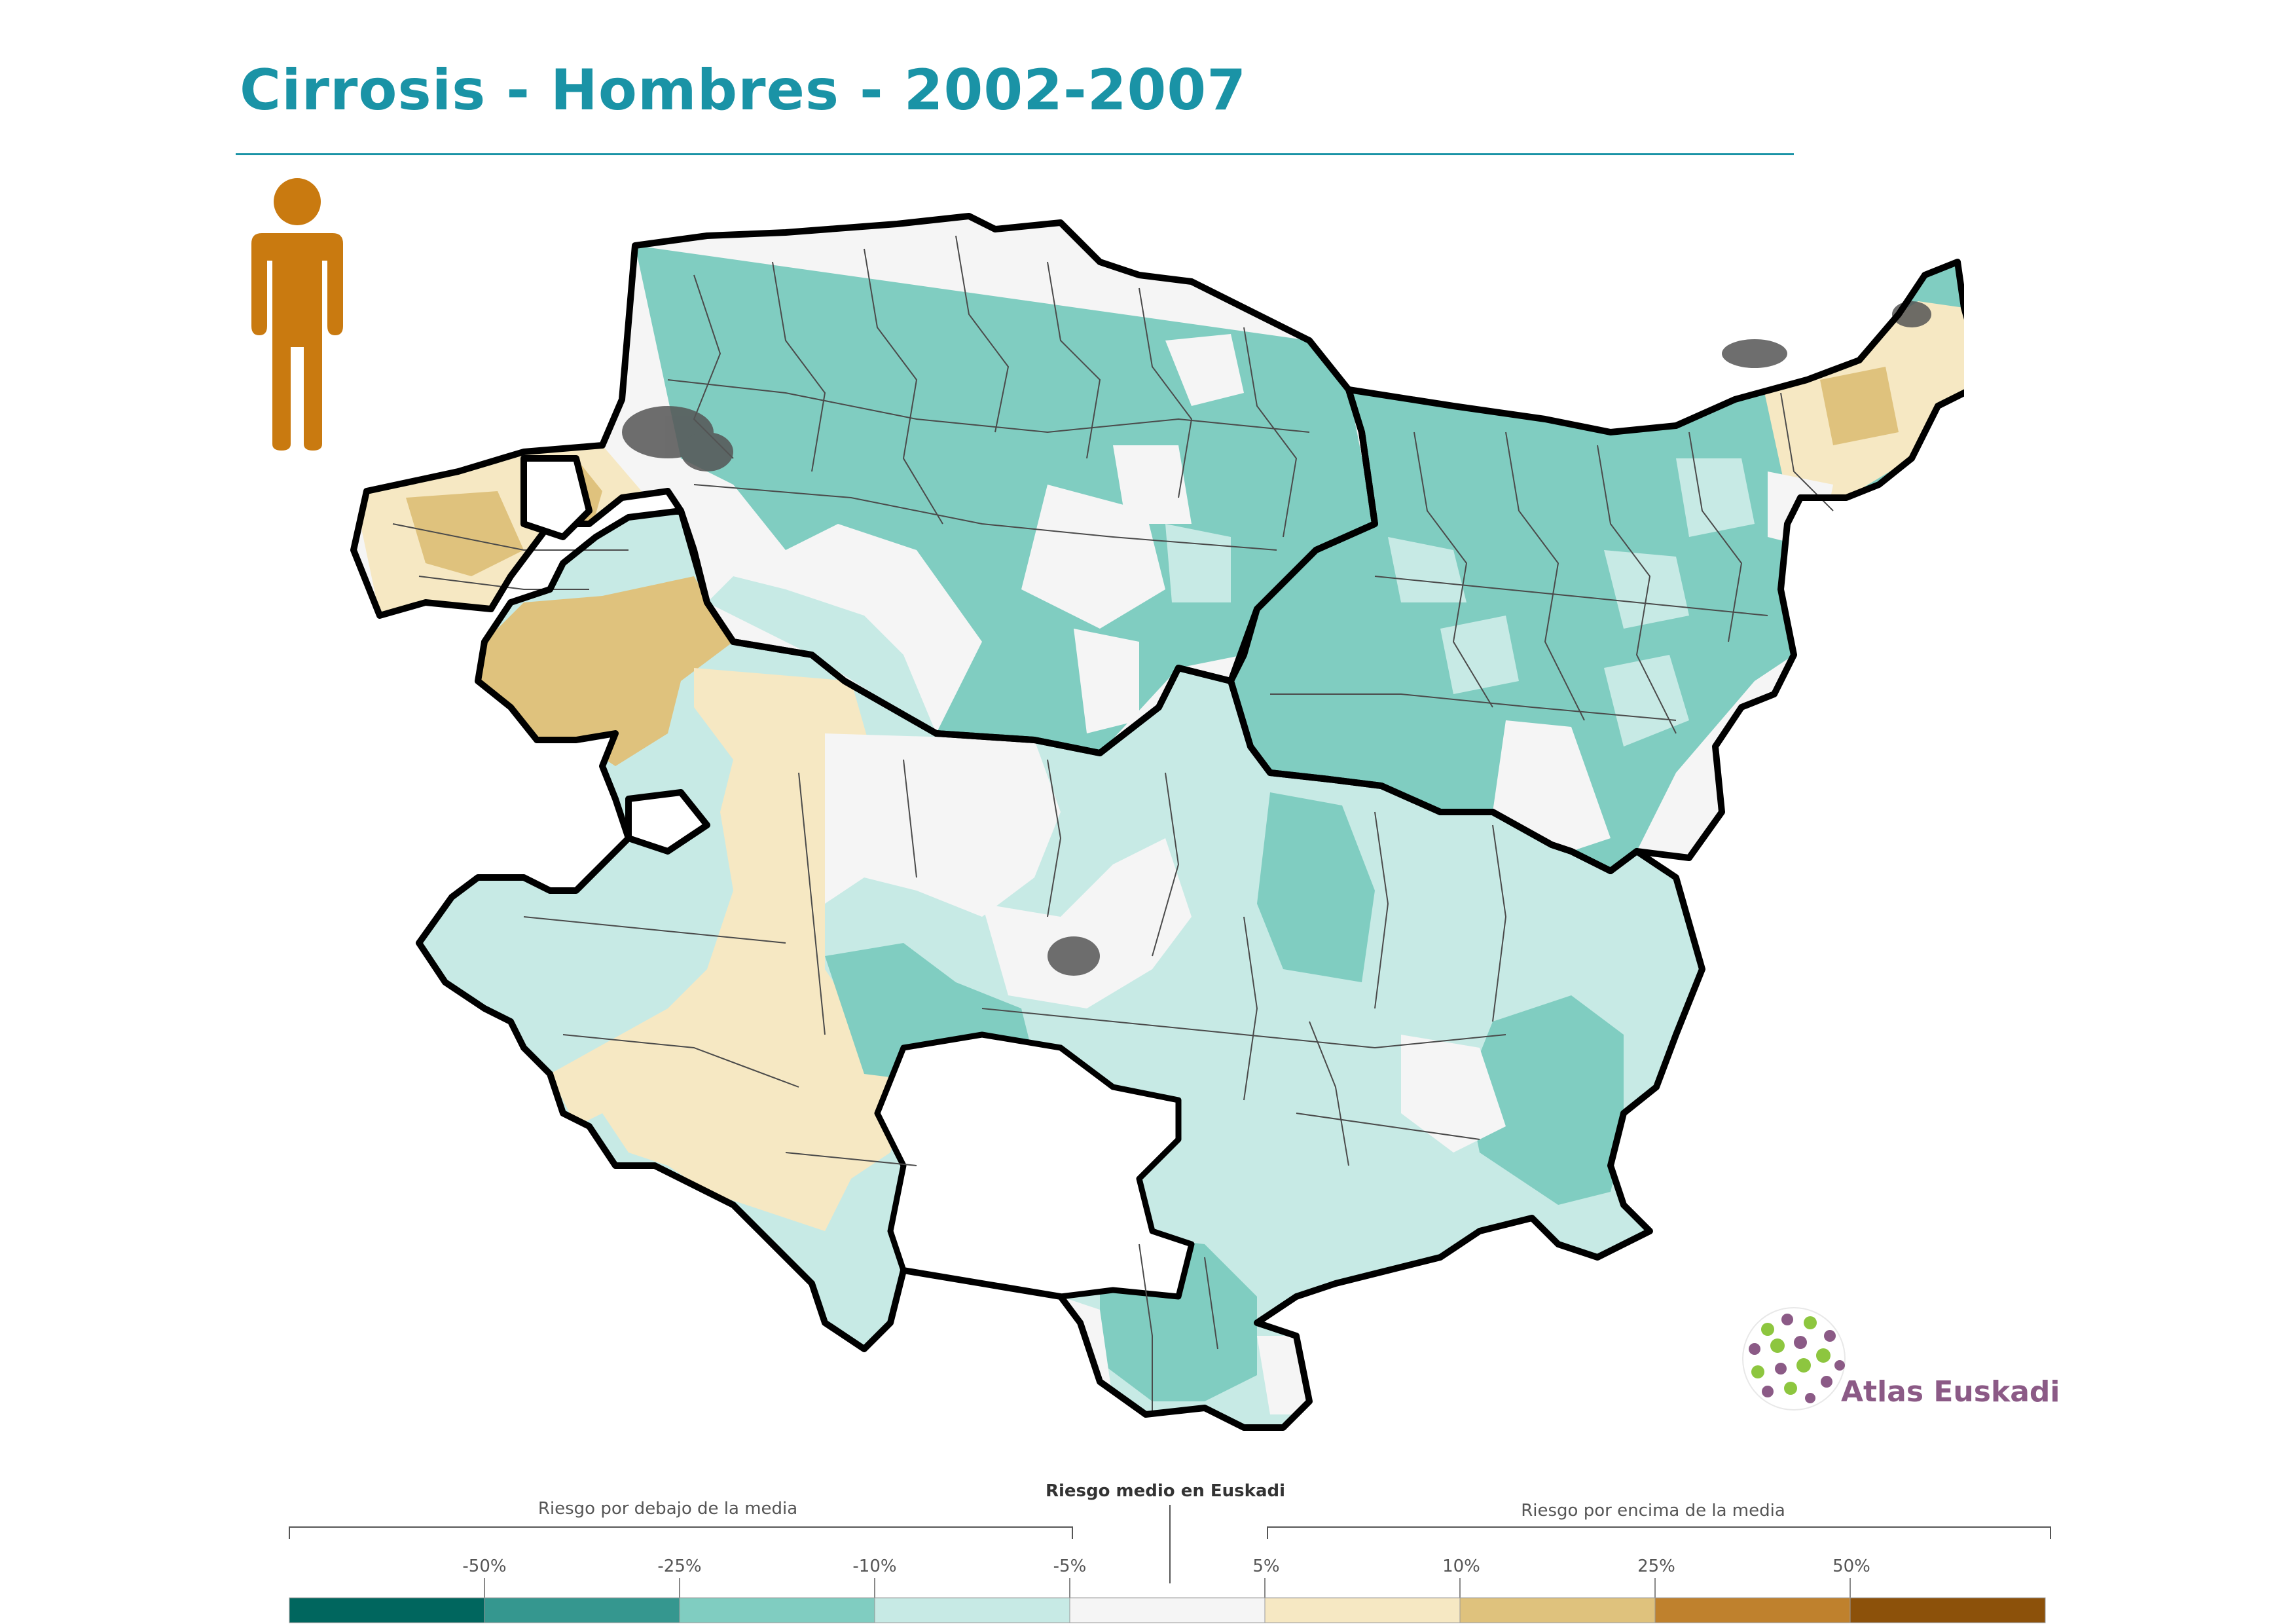 The height and width of the screenshot is (1624, 2296). What do you see at coordinates (1015, 154) in the screenshot?
I see `title-underline` at bounding box center [1015, 154].